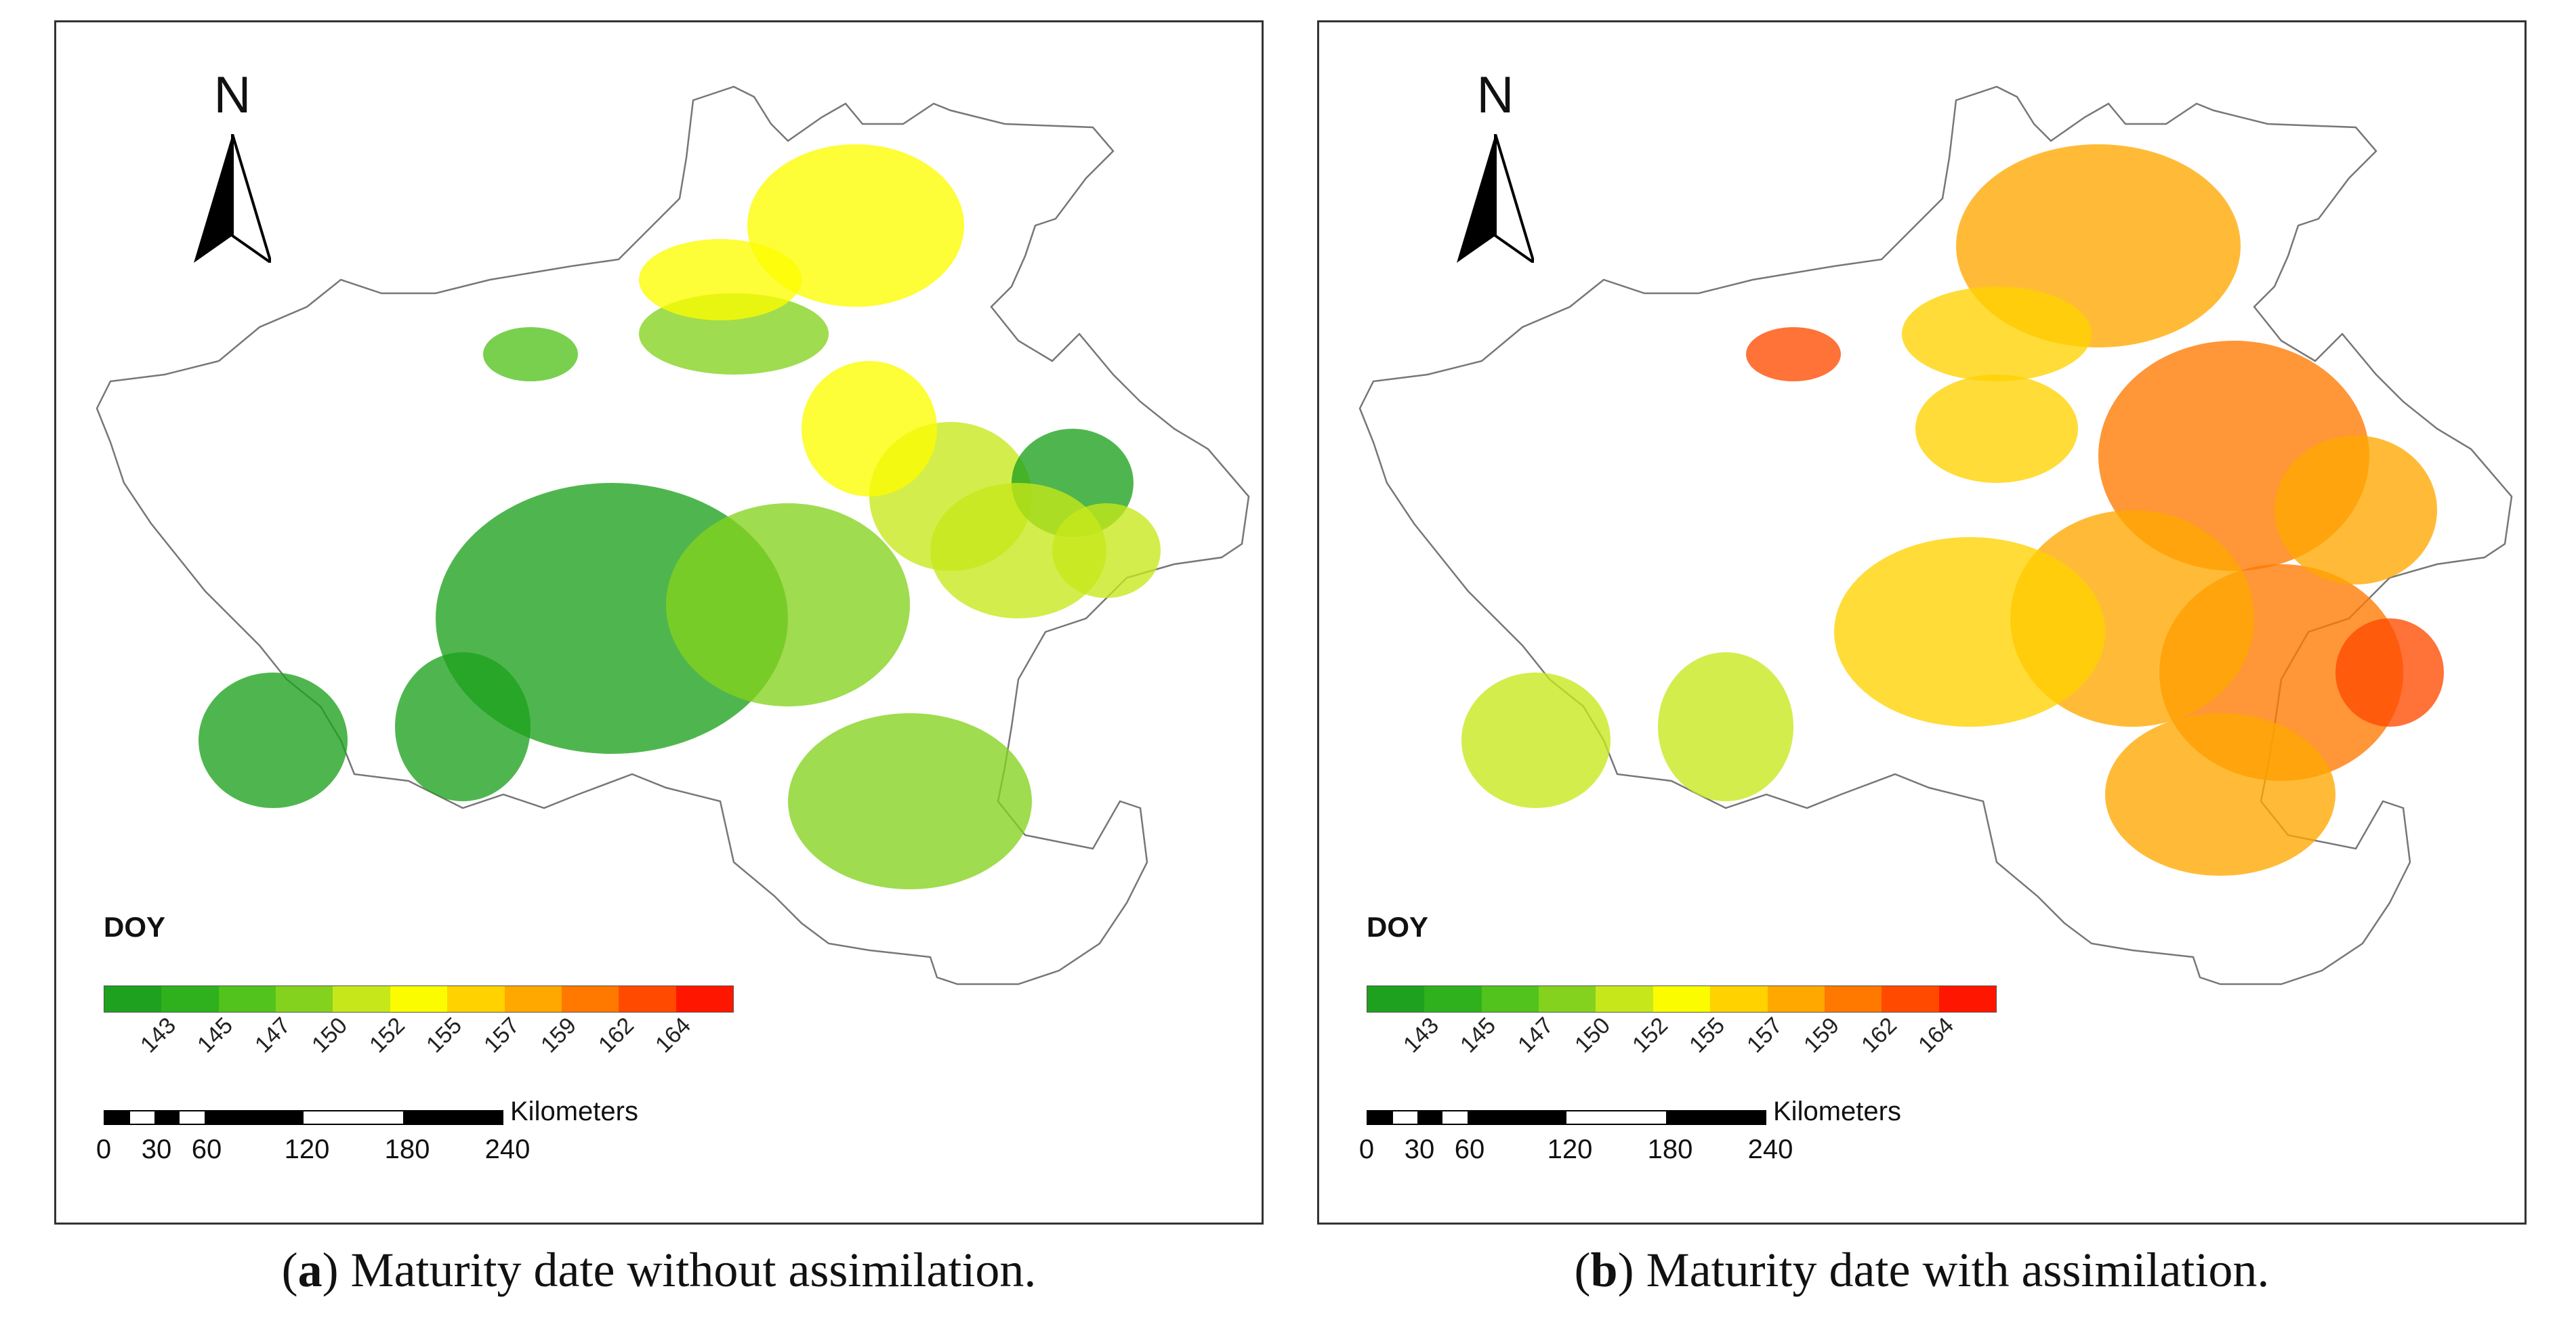 This screenshot has width=2576, height=1337. I want to click on caption-letter: b, so click(1604, 1270).